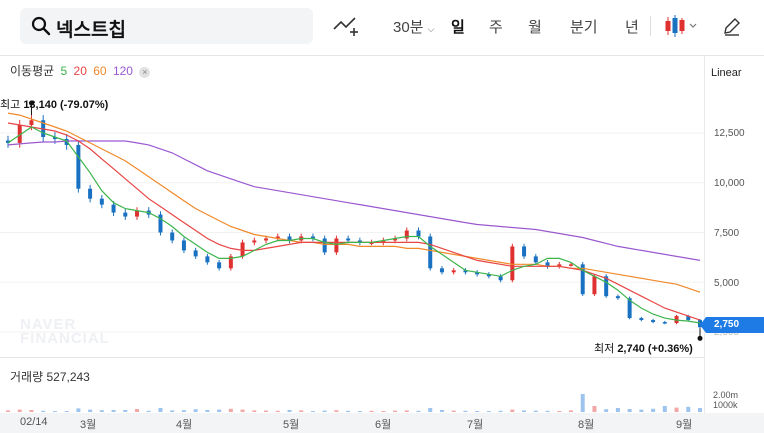 This screenshot has height=433, width=764. I want to click on add-indicator-icon, so click(346, 26).